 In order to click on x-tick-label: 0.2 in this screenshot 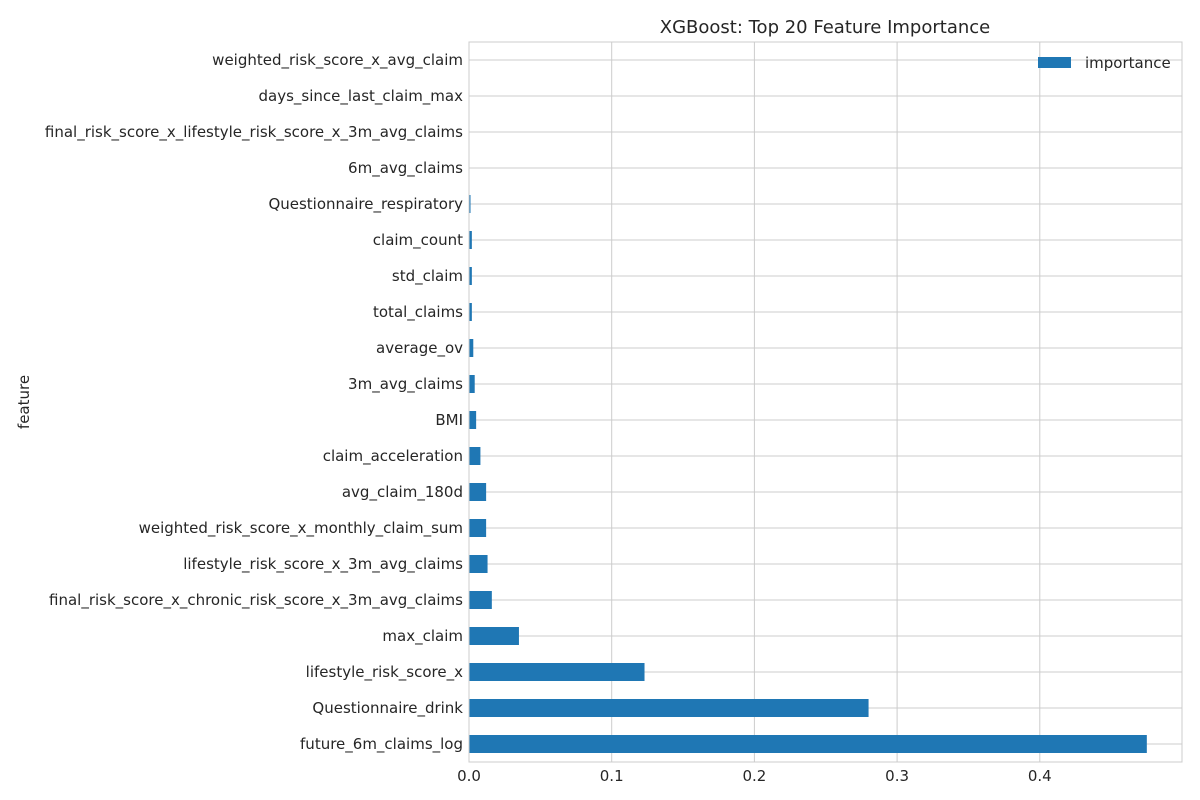, I will do `click(754, 776)`.